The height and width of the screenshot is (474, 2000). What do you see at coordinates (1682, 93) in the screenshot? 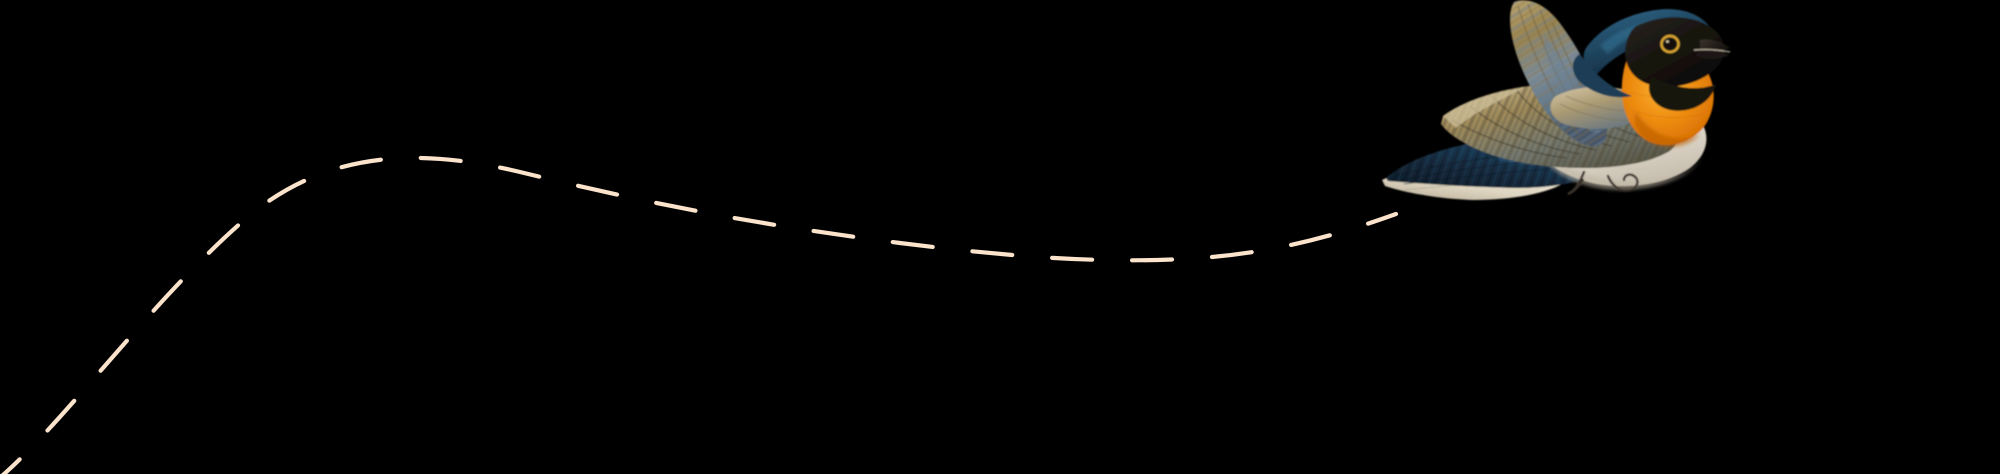
I see `cheek-mask` at bounding box center [1682, 93].